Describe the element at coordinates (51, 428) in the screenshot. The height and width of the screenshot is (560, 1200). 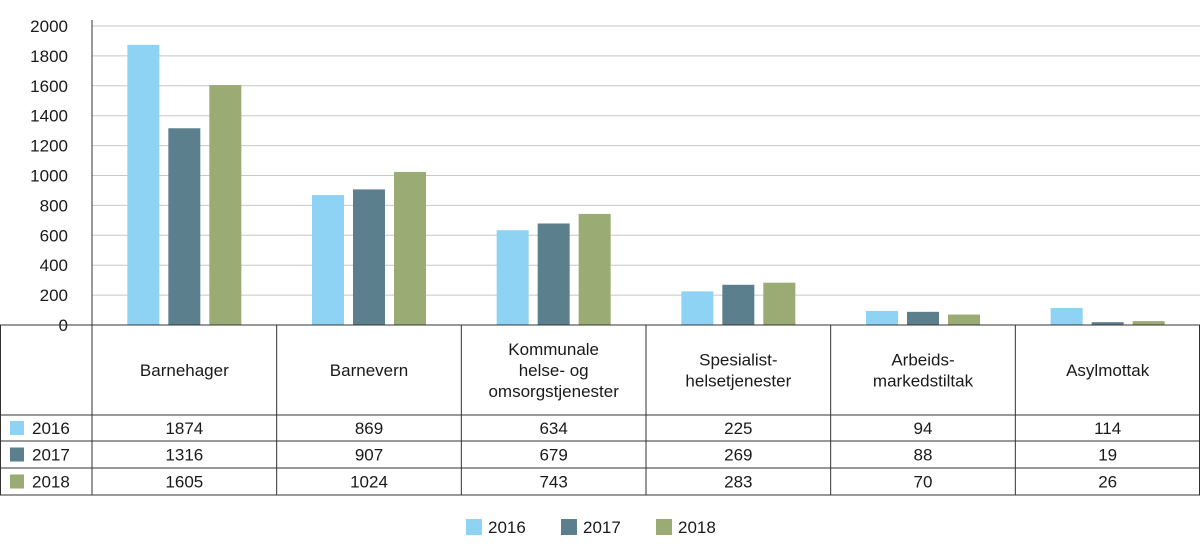
I see `table-series-label: 2016` at that location.